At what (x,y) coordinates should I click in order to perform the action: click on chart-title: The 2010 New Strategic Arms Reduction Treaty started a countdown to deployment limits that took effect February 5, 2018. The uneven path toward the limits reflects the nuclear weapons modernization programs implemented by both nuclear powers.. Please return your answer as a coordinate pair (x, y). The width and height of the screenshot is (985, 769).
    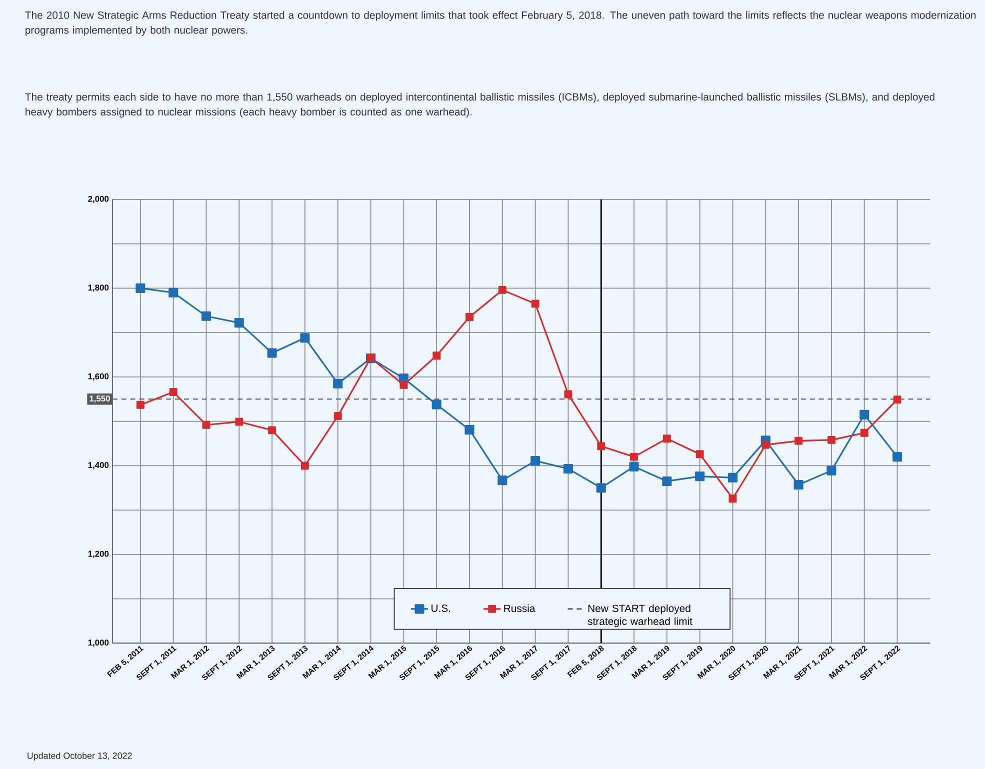
    Looking at the image, I should click on (500, 23).